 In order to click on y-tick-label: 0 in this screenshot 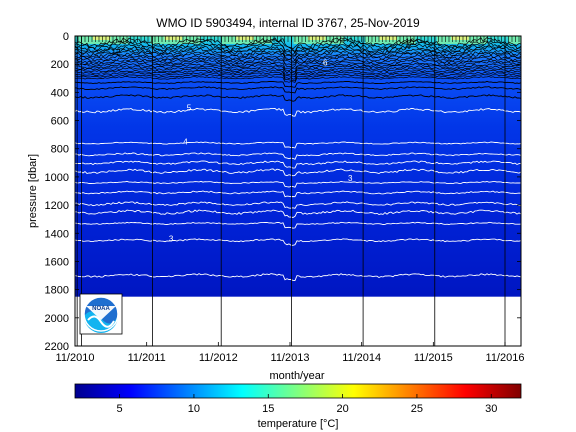, I will do `click(66, 37)`.